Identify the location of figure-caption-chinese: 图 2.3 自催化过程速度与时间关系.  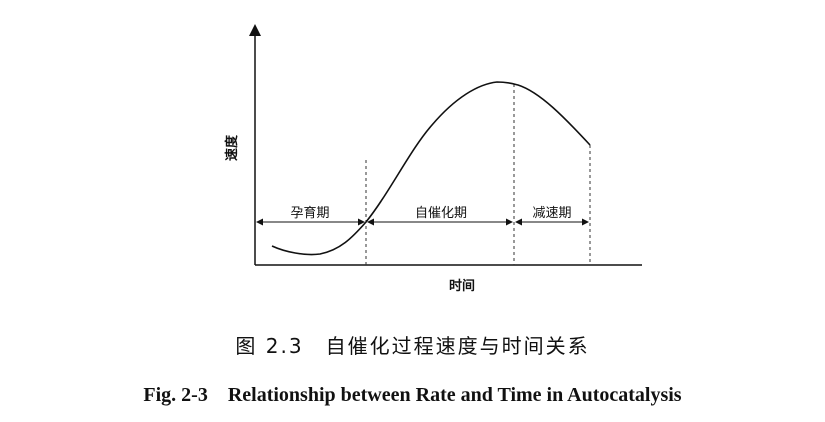
(412, 346).